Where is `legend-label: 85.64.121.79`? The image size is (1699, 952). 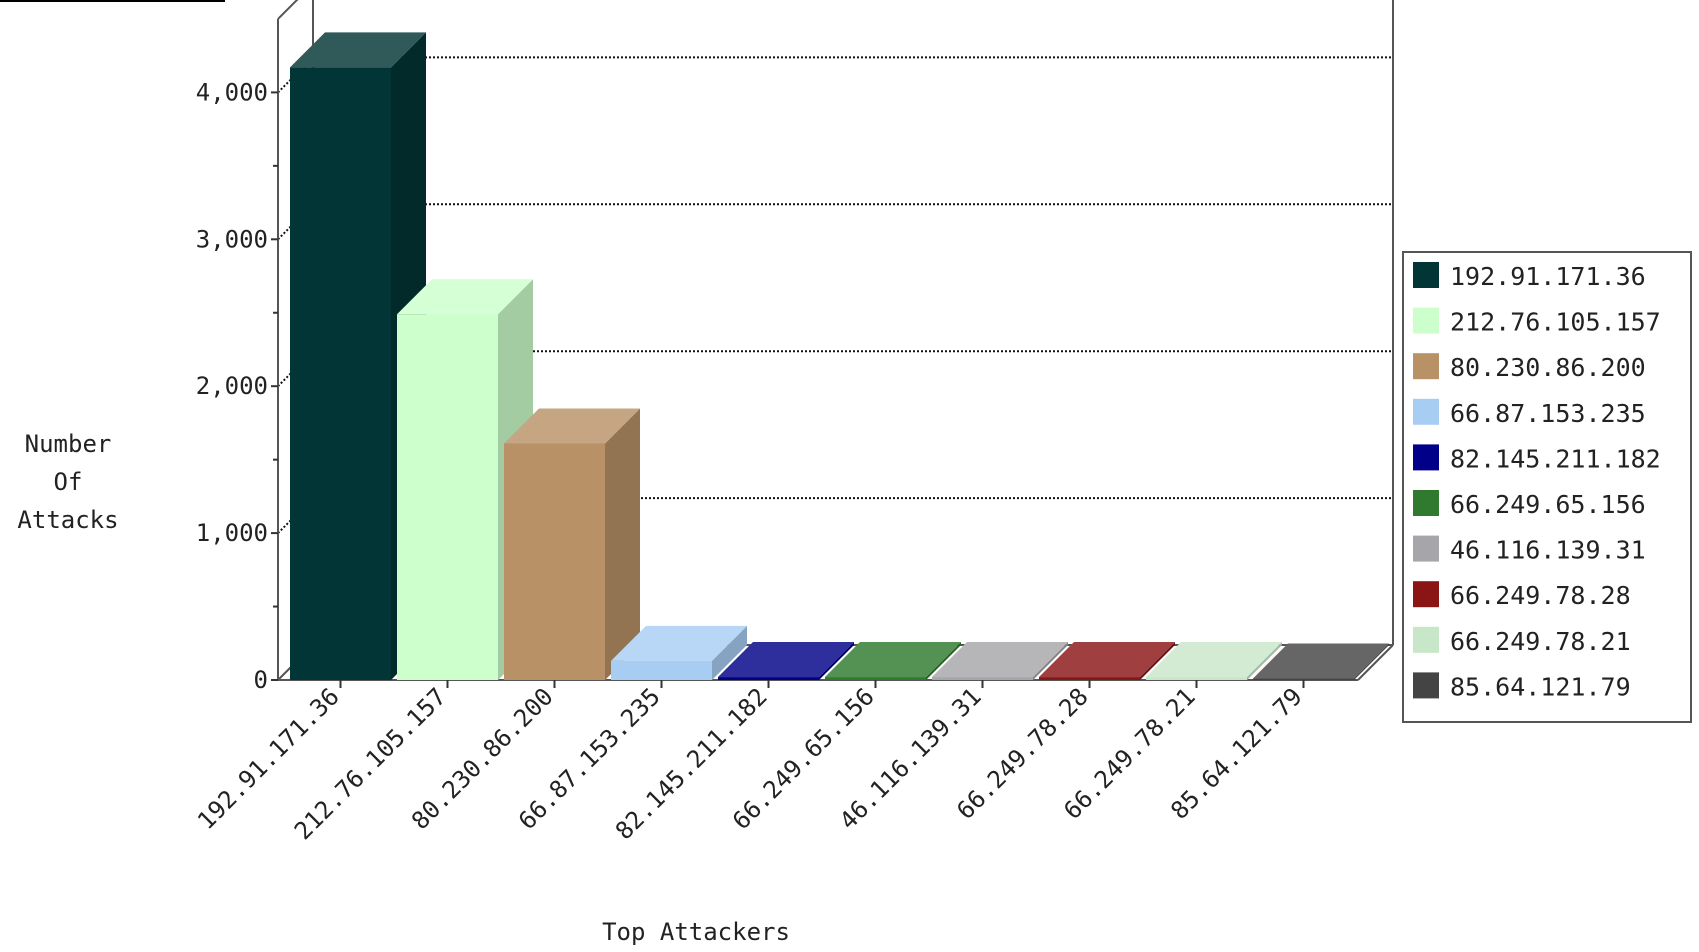 legend-label: 85.64.121.79 is located at coordinates (1540, 686).